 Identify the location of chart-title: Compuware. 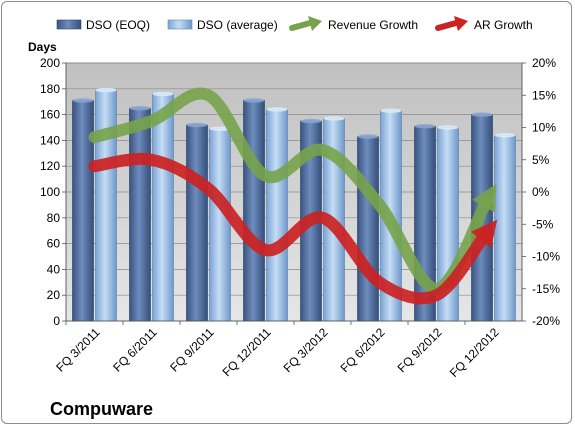
(102, 409).